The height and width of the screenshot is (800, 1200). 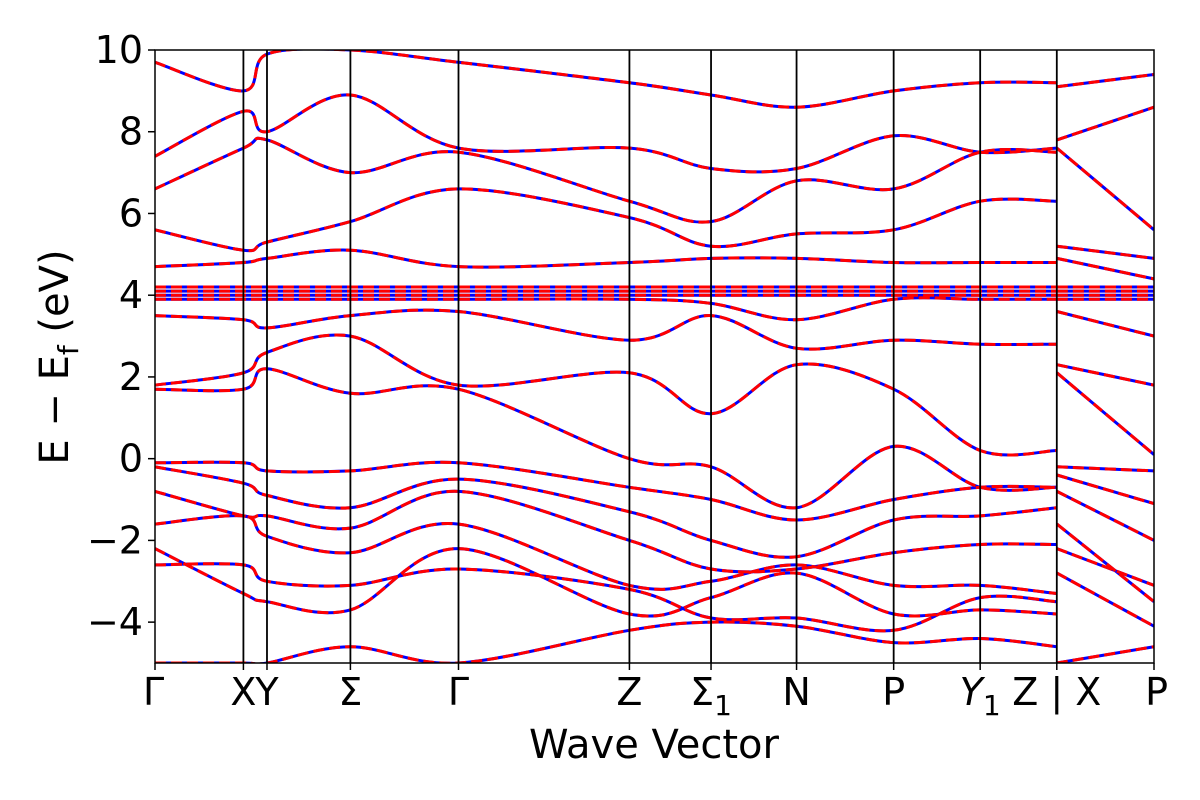 What do you see at coordinates (980, 696) in the screenshot?
I see `x-tick-label: Y1` at bounding box center [980, 696].